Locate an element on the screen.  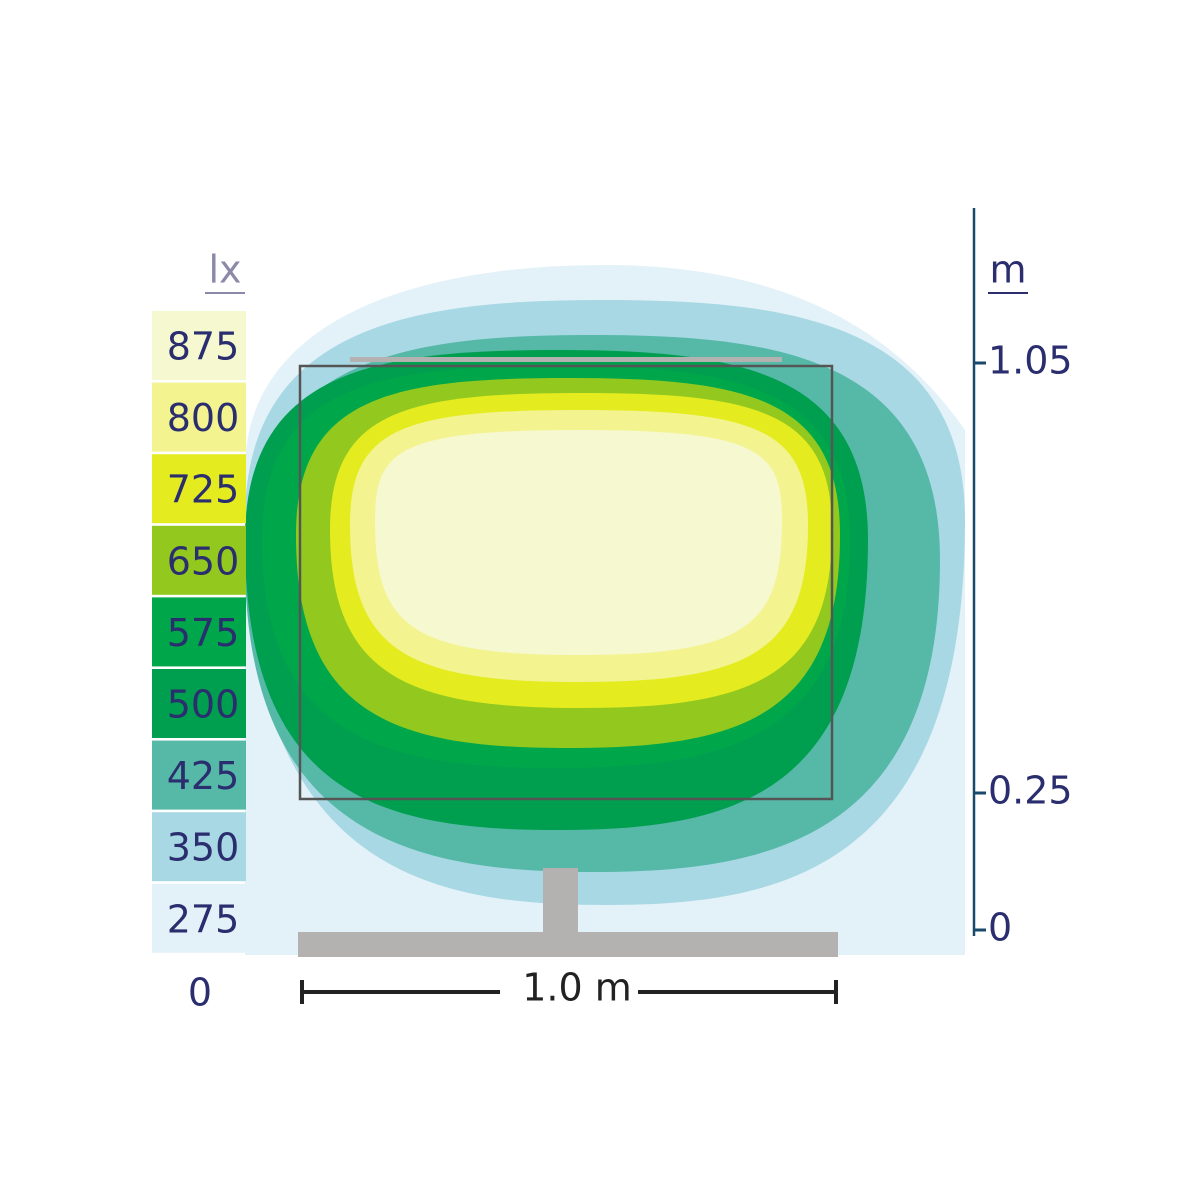
legend-label: 575 is located at coordinates (203, 633).